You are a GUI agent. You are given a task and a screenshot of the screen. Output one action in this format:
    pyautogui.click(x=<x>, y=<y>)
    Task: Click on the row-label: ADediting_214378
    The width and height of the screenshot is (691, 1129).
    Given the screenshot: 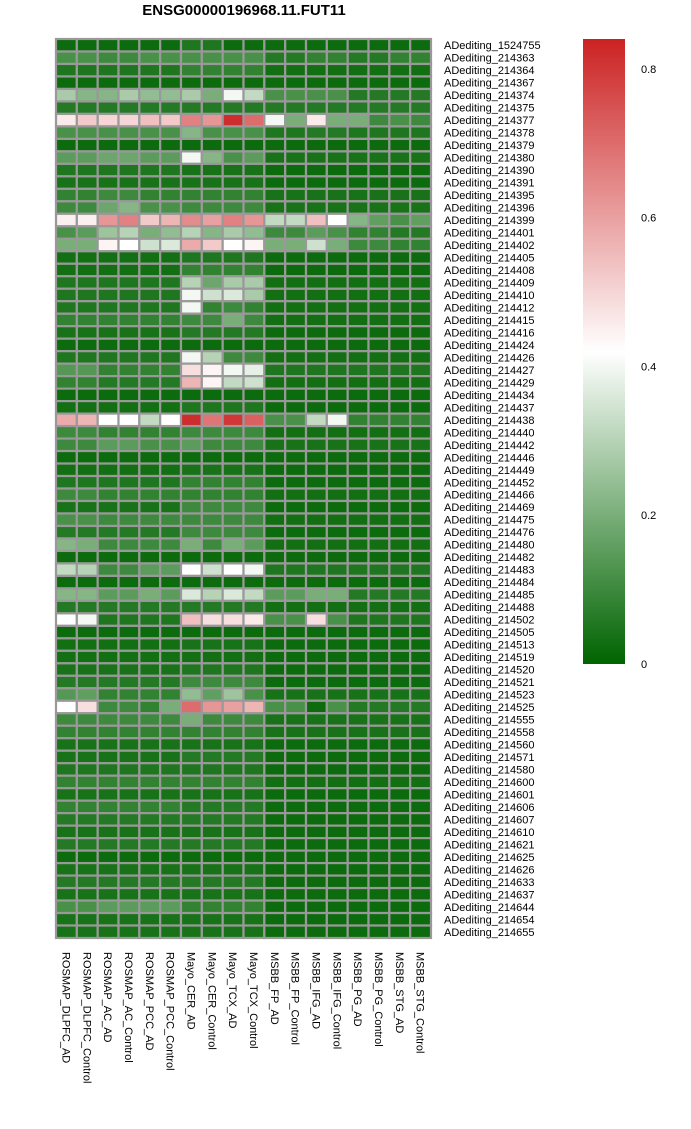 What is the action you would take?
    pyautogui.click(x=489, y=134)
    